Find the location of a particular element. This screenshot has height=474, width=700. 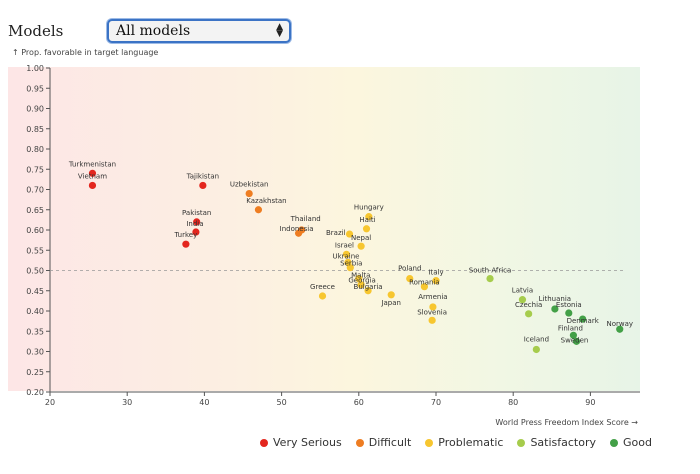

legend-marker-difficult is located at coordinates (359, 442).